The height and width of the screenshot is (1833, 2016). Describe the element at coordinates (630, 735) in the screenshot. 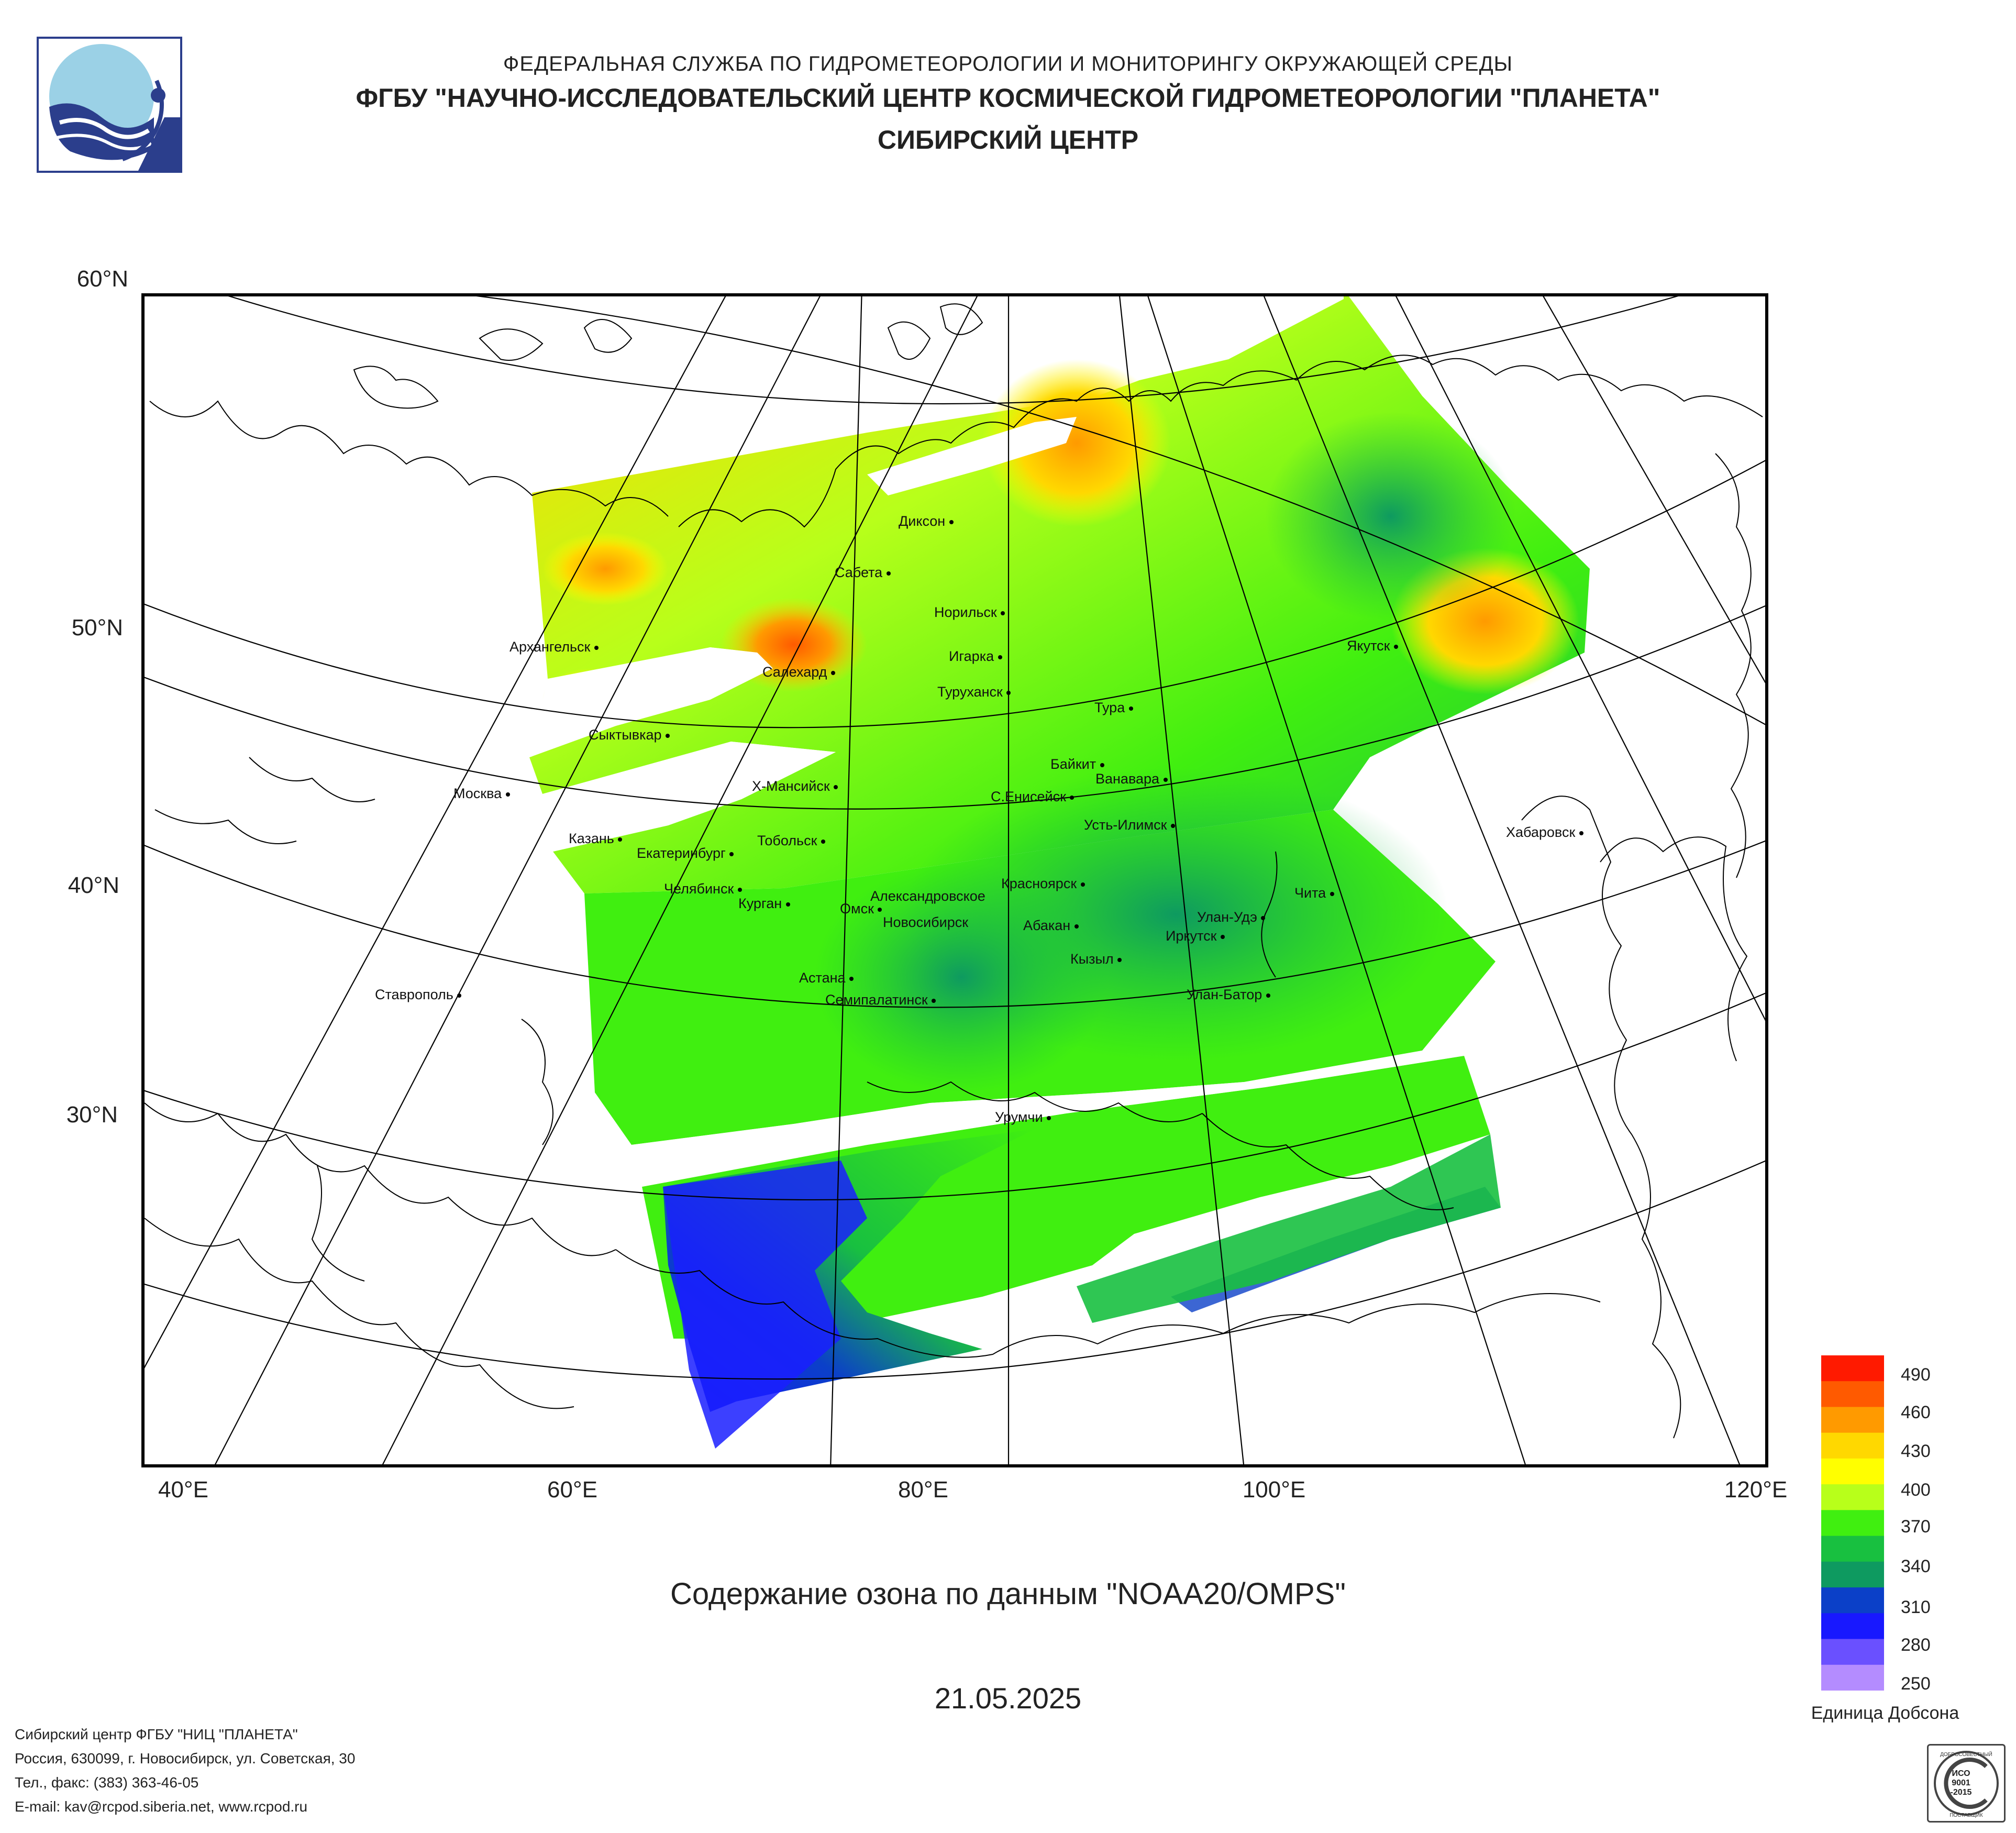

I see `city-syktyvkar: Сыктывкар` at that location.